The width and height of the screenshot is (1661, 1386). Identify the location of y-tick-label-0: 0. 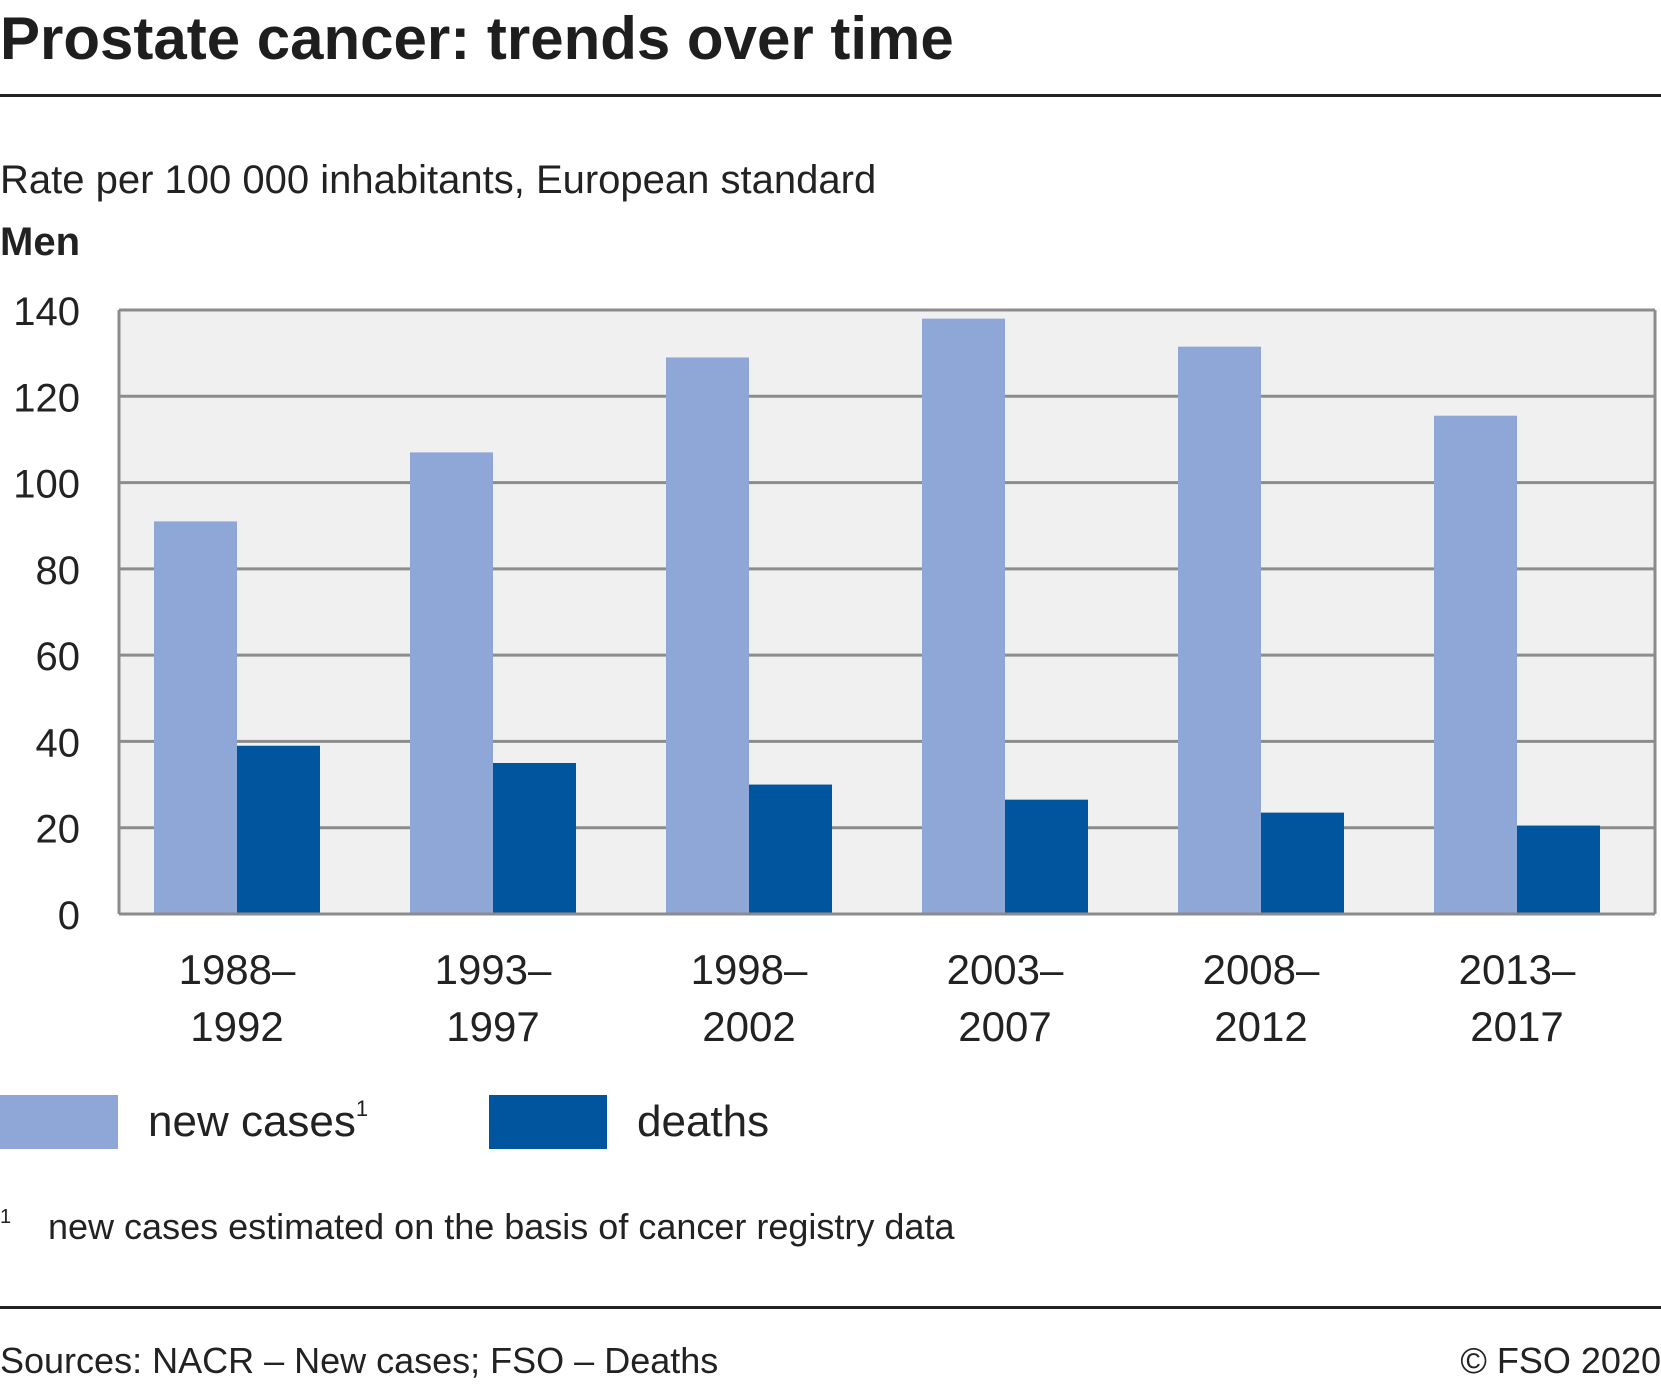
(69, 916).